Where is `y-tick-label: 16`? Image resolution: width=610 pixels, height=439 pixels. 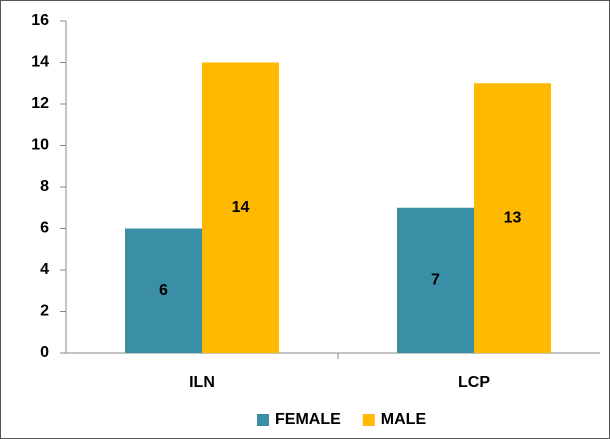
y-tick-label: 16 is located at coordinates (40, 20).